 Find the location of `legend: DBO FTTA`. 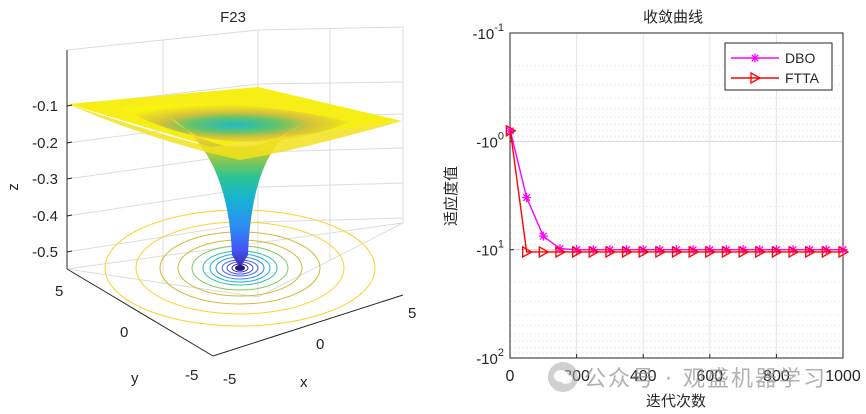

legend: DBO FTTA is located at coordinates (778, 66).